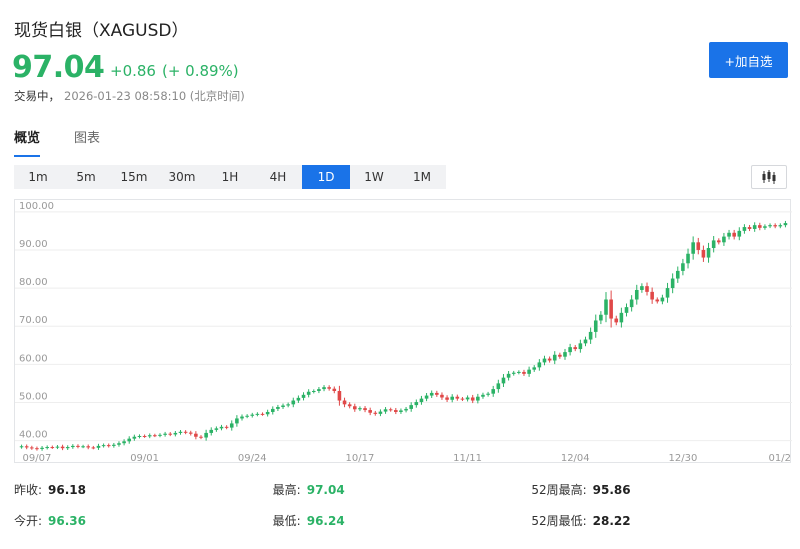  I want to click on candlestick-icon, so click(769, 177).